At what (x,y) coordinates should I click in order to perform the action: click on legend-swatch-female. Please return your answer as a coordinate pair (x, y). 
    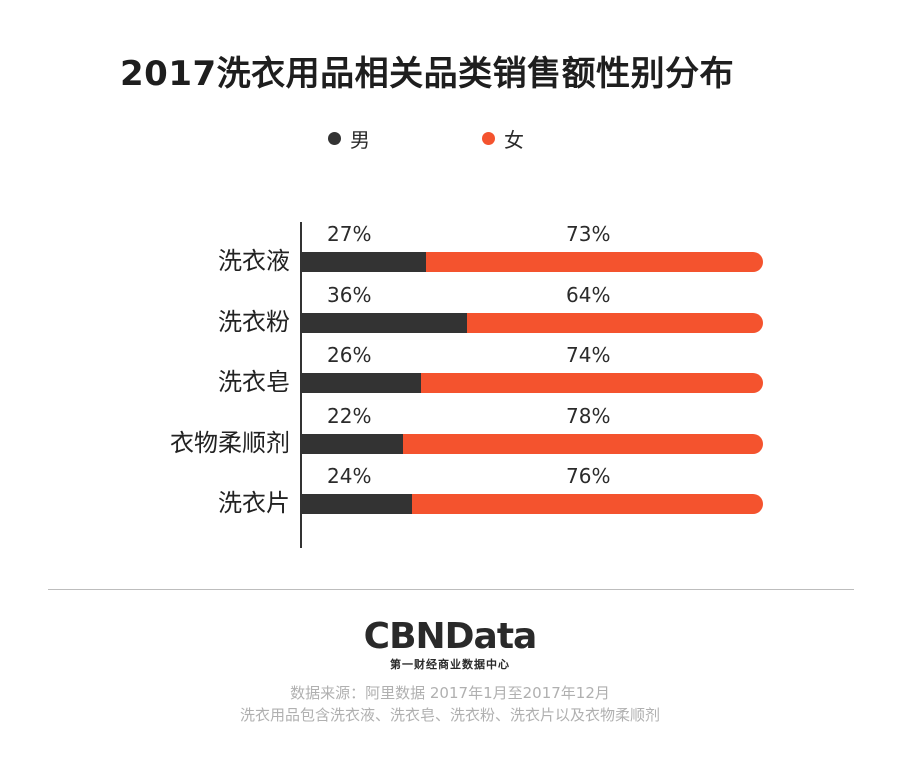
    Looking at the image, I should click on (488, 138).